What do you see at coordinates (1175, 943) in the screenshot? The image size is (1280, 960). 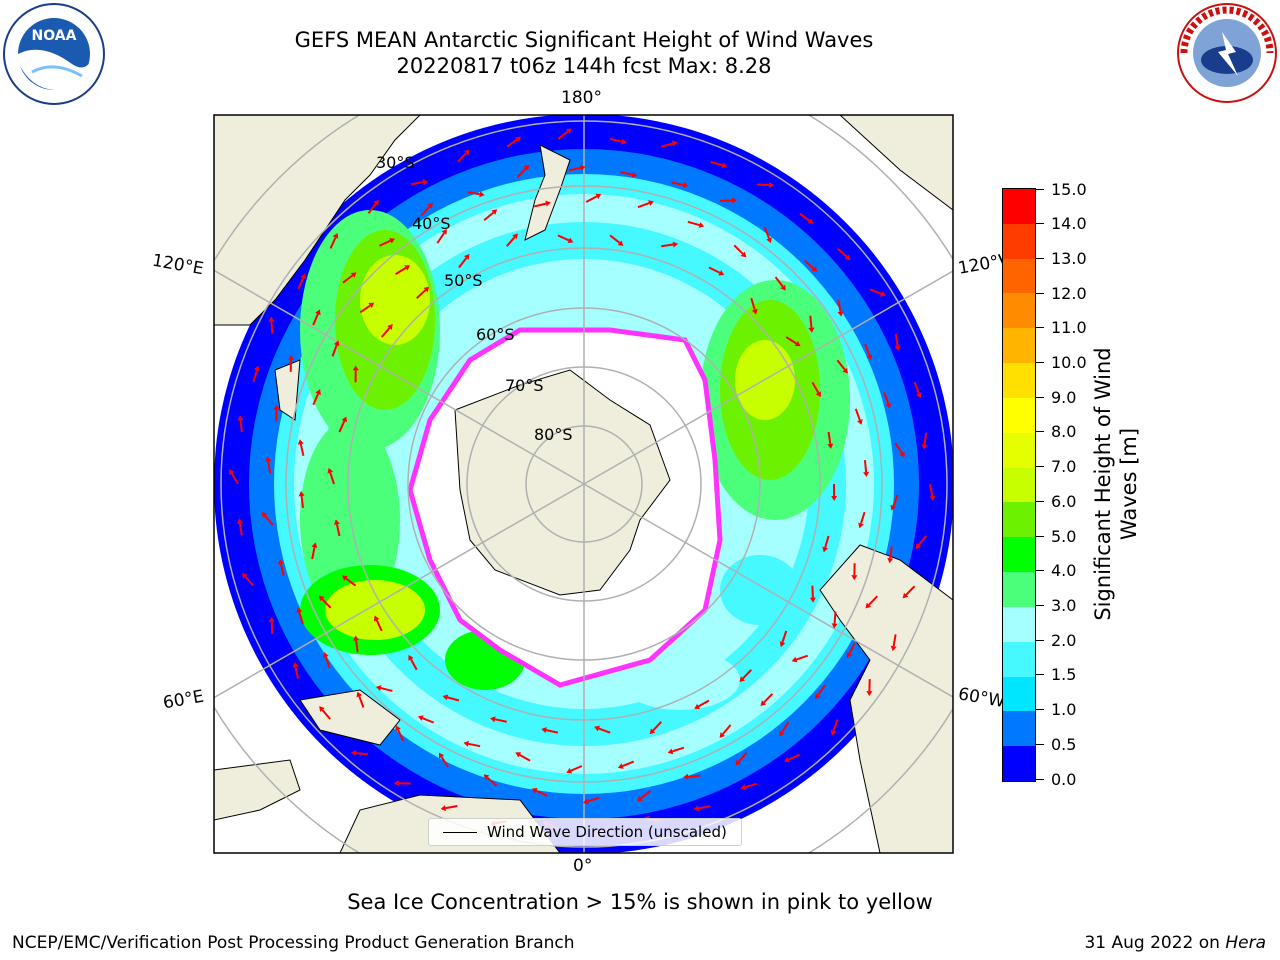 I see `date-stamp: 31 Aug 2022 on Hera` at bounding box center [1175, 943].